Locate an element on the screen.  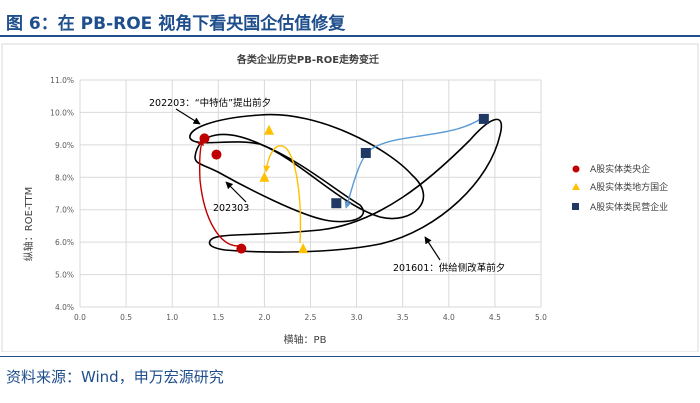
figure-title: 图 6：在 PB-ROE 视角下看央国企估值修复 is located at coordinates (176, 24).